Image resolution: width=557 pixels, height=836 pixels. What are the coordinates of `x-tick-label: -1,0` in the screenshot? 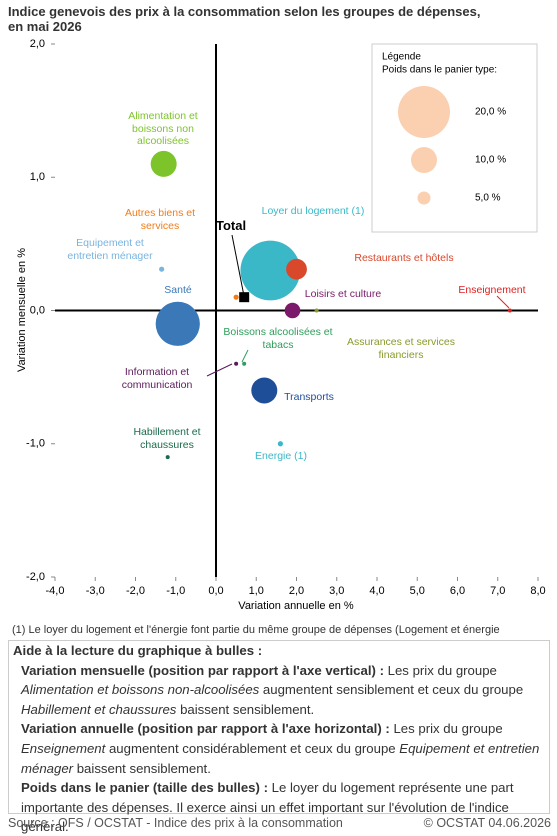 It's located at (175, 591).